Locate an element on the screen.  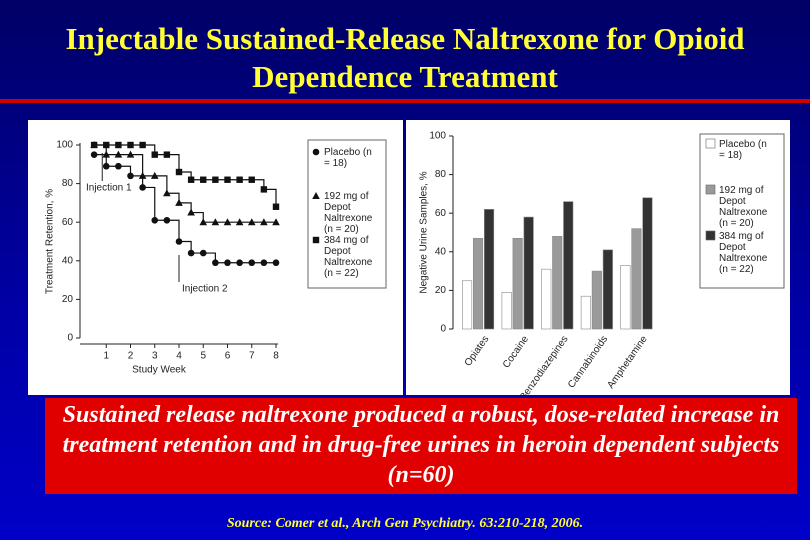
x-tick-label: 3 is located at coordinates (155, 356).